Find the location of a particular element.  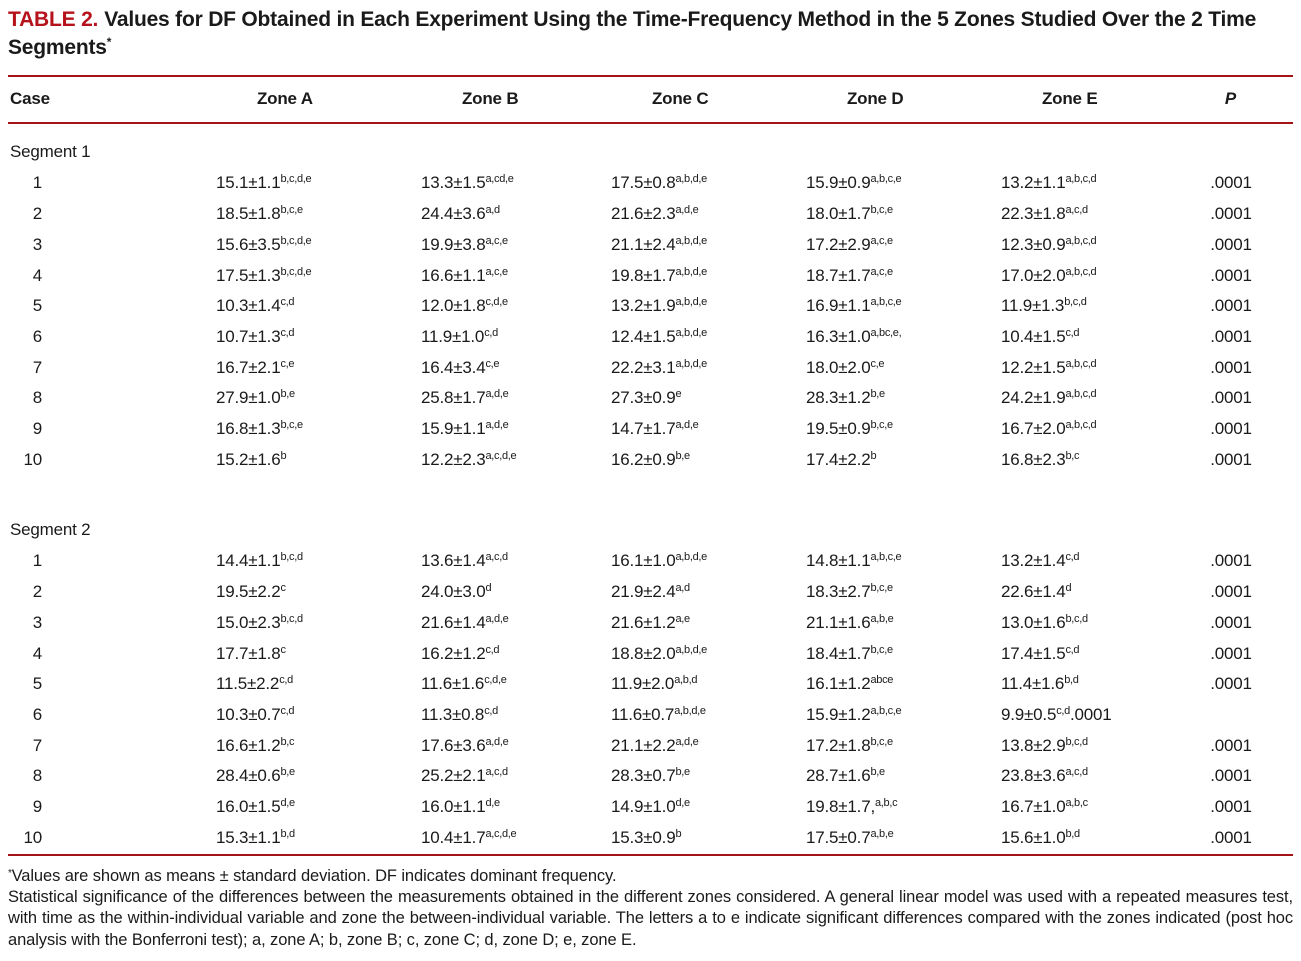

value-cell-zone-b: 16.0±1.1d,e is located at coordinates (460, 807).